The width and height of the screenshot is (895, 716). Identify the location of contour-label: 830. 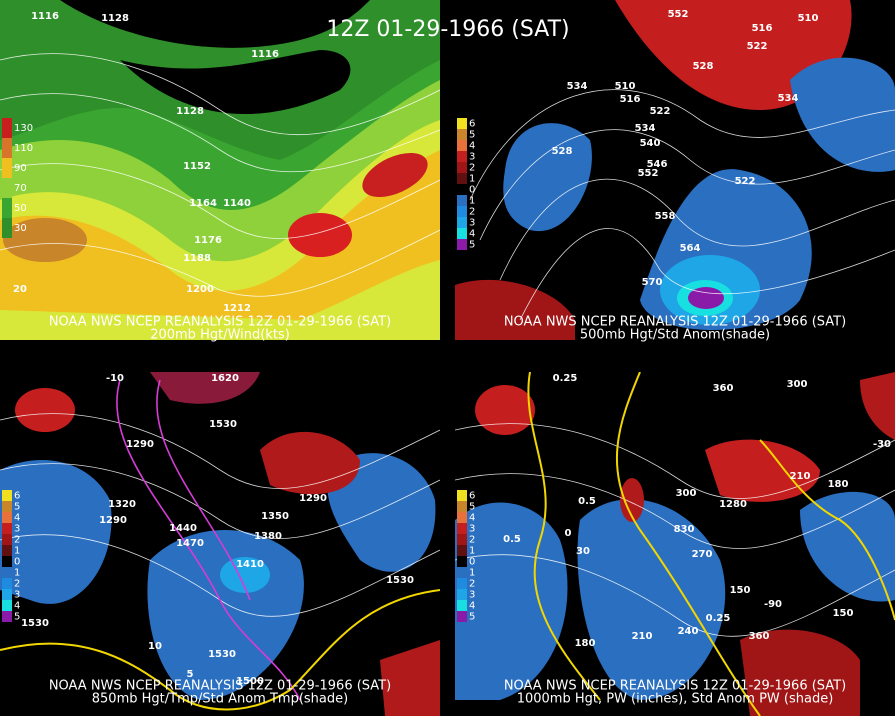
(684, 529).